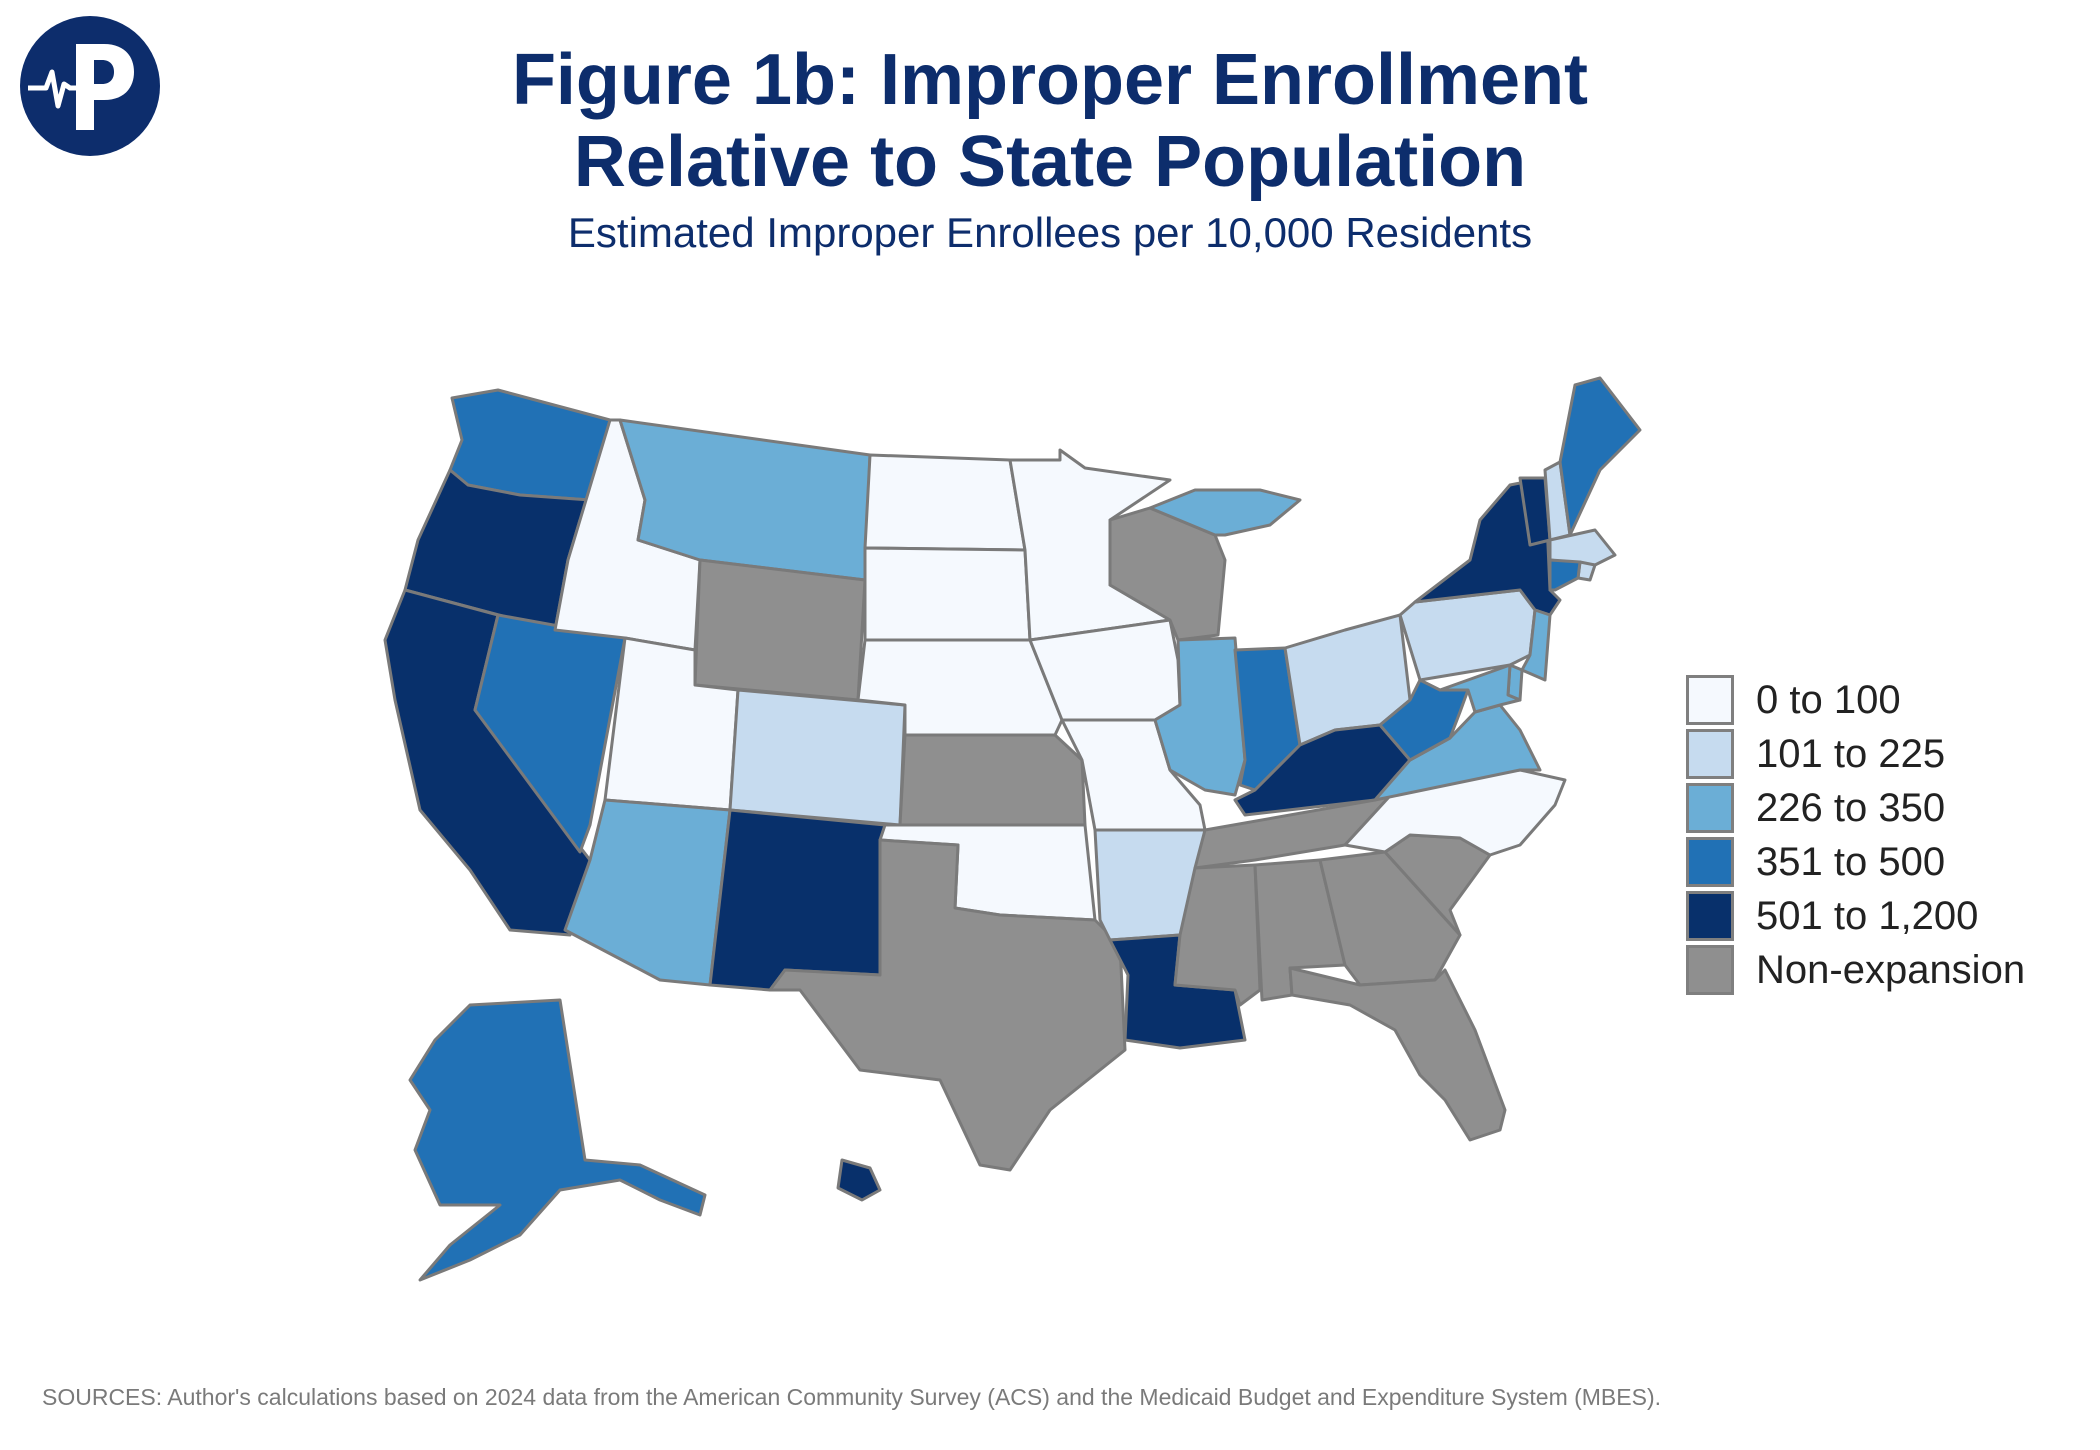  What do you see at coordinates (947, 594) in the screenshot?
I see `state-sd` at bounding box center [947, 594].